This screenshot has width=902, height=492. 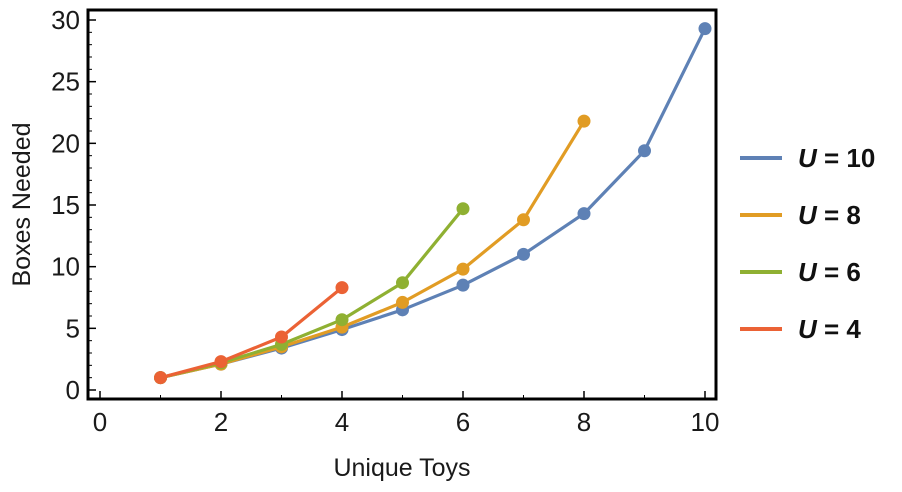 I want to click on x-tick-label: 10, so click(x=705, y=422).